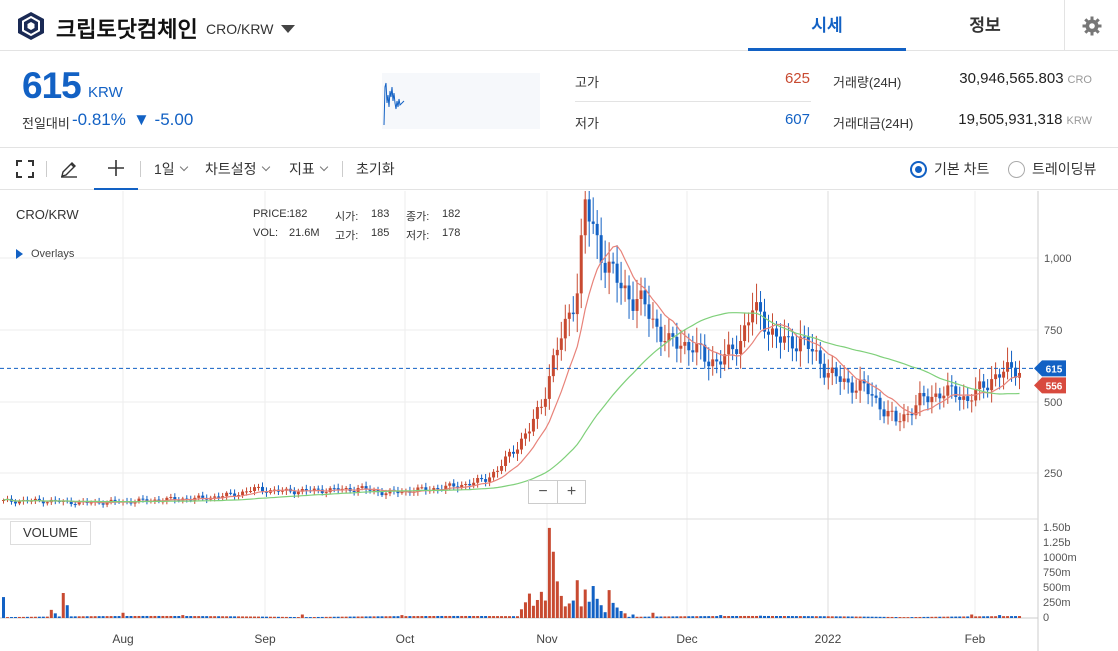 This screenshot has height=651, width=1118. What do you see at coordinates (309, 169) in the screenshot?
I see `indicators-menu: 지표` at bounding box center [309, 169].